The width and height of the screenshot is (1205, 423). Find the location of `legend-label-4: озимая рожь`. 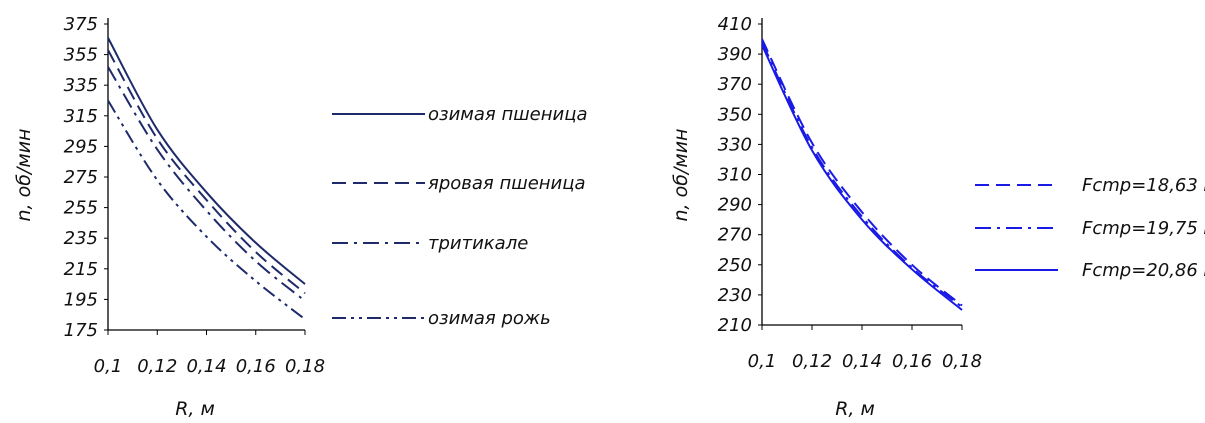

legend-label-4: озимая рожь is located at coordinates (489, 318).